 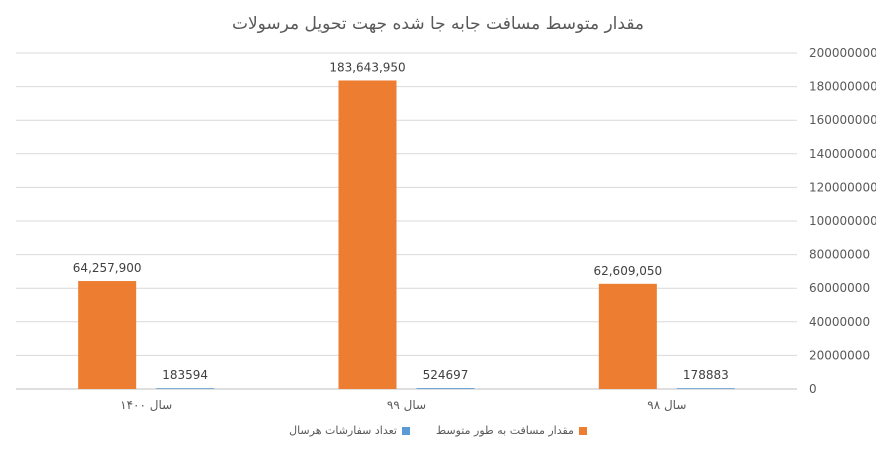 I want to click on legend-item: مقدار مسافت به طور متوسط, so click(x=511, y=430).